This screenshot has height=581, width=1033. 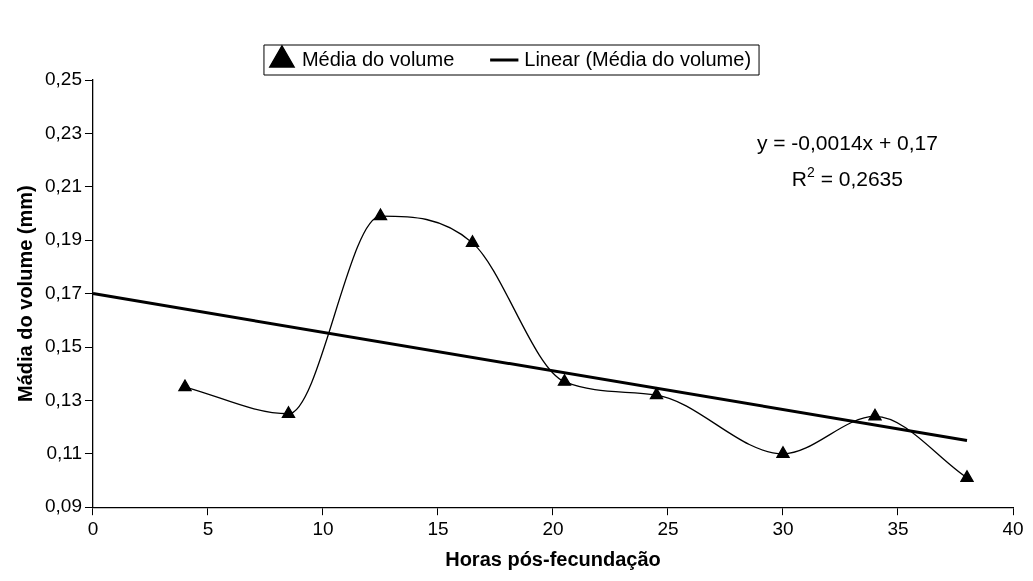 What do you see at coordinates (208, 528) in the screenshot?
I see `x-tick-label: 5` at bounding box center [208, 528].